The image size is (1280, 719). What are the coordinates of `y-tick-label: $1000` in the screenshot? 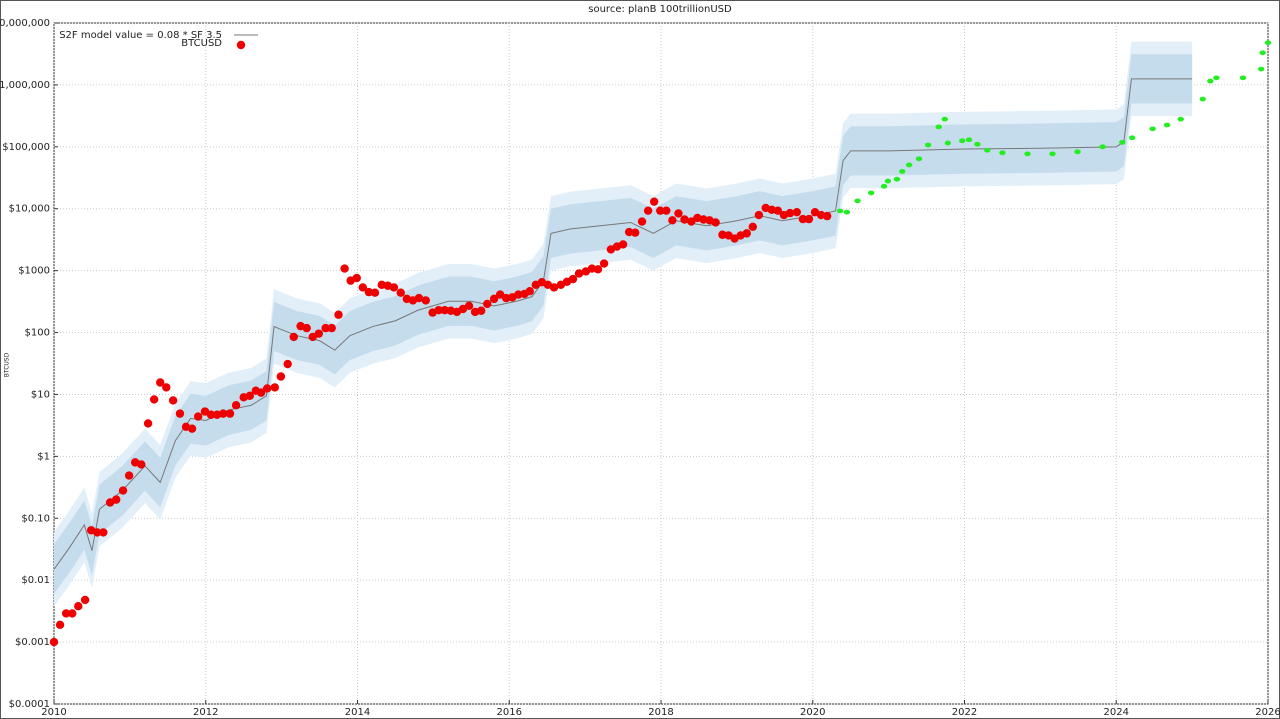 It's located at (34, 271).